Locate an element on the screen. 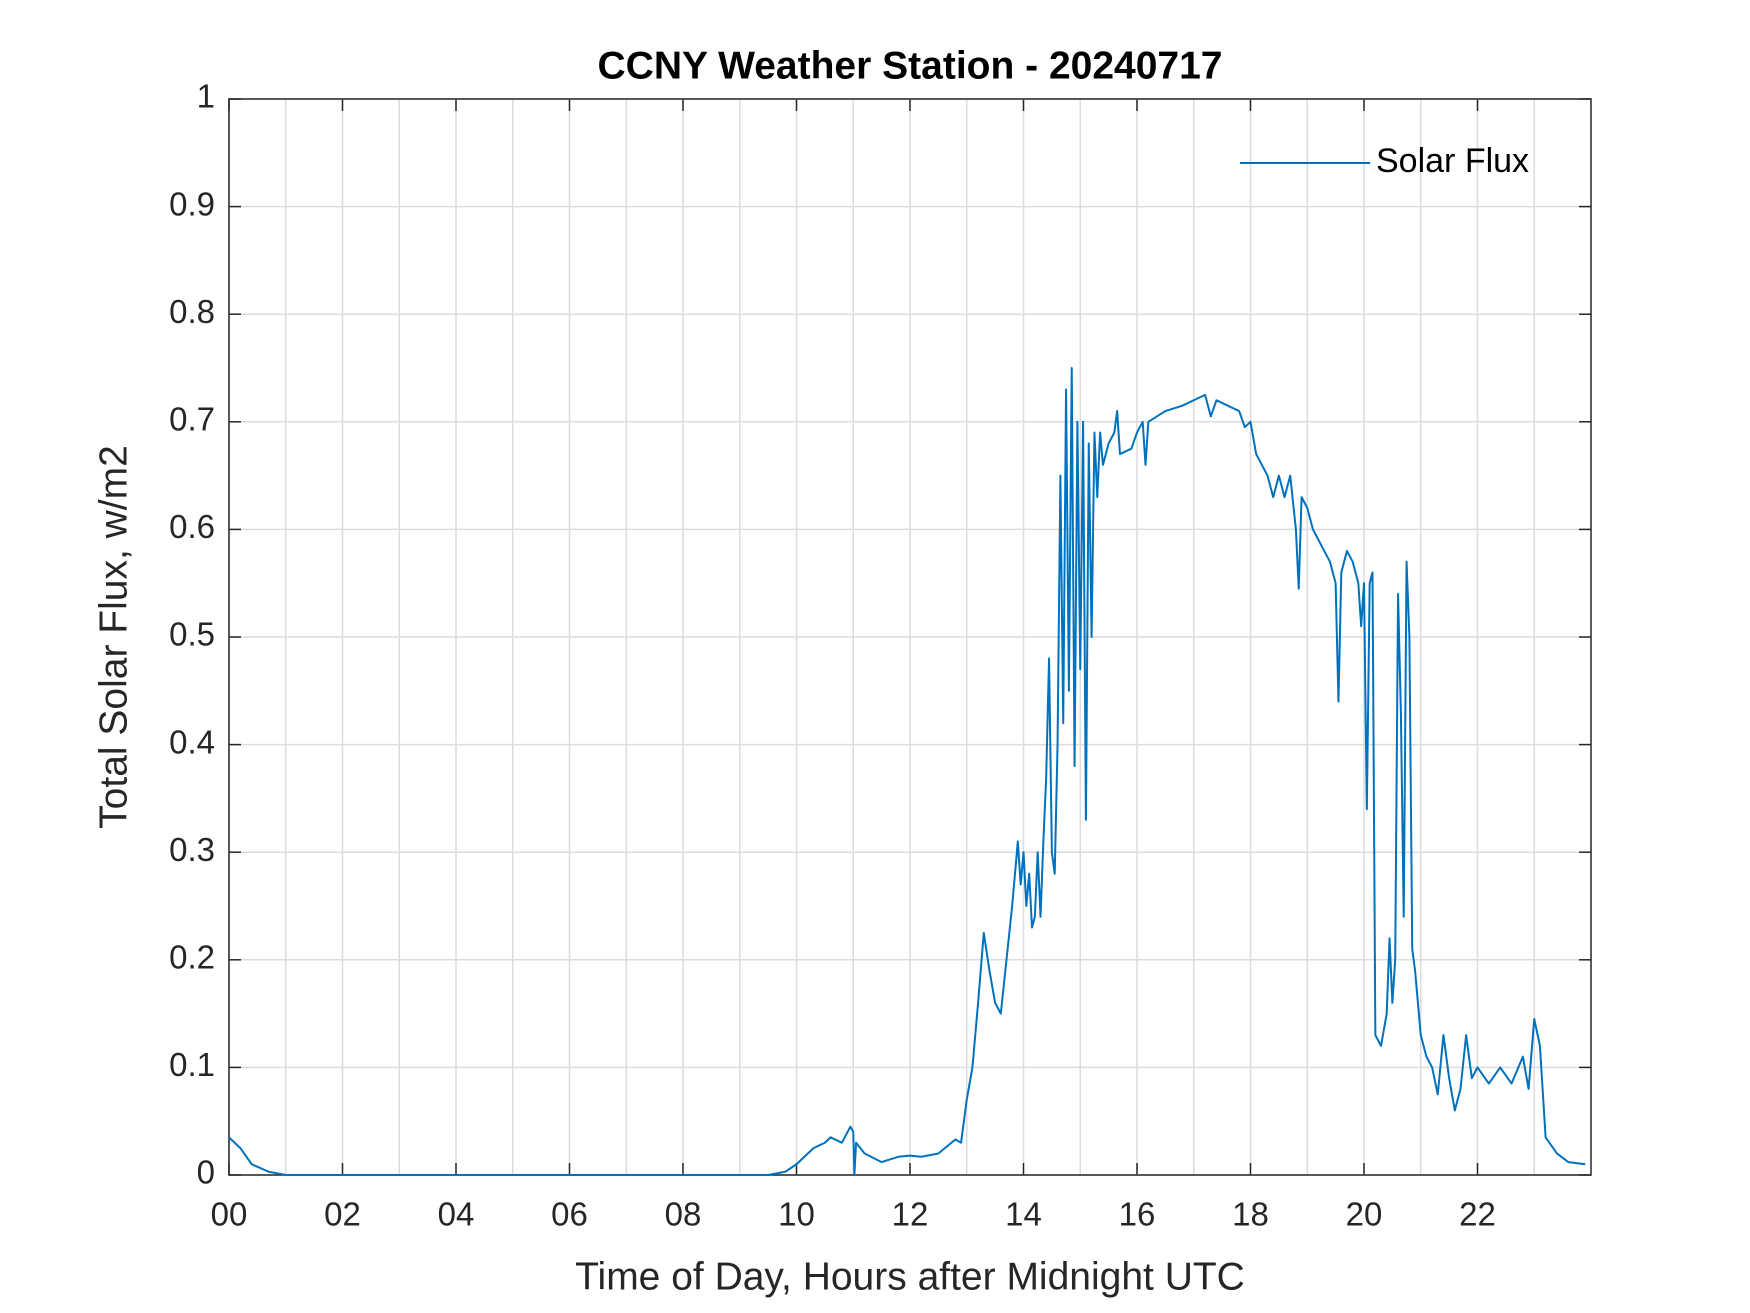  chart-title: CCNY Weather Station - 20240717 is located at coordinates (910, 65).